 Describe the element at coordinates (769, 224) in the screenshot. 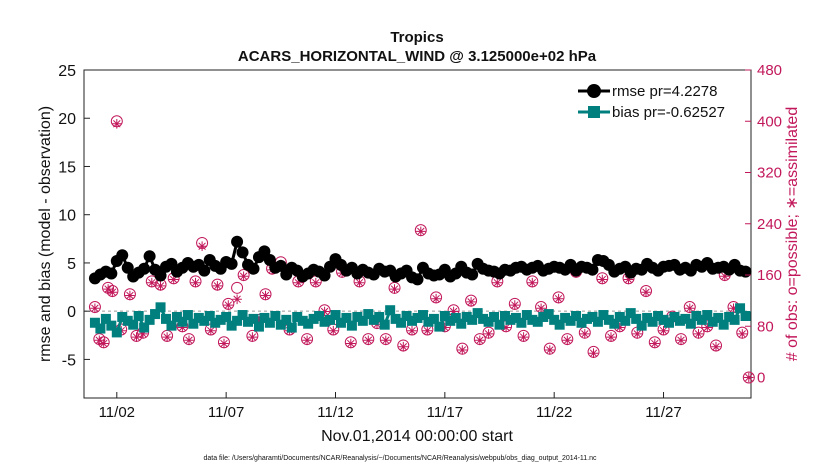

I see `y-tick-right-label: 240` at that location.